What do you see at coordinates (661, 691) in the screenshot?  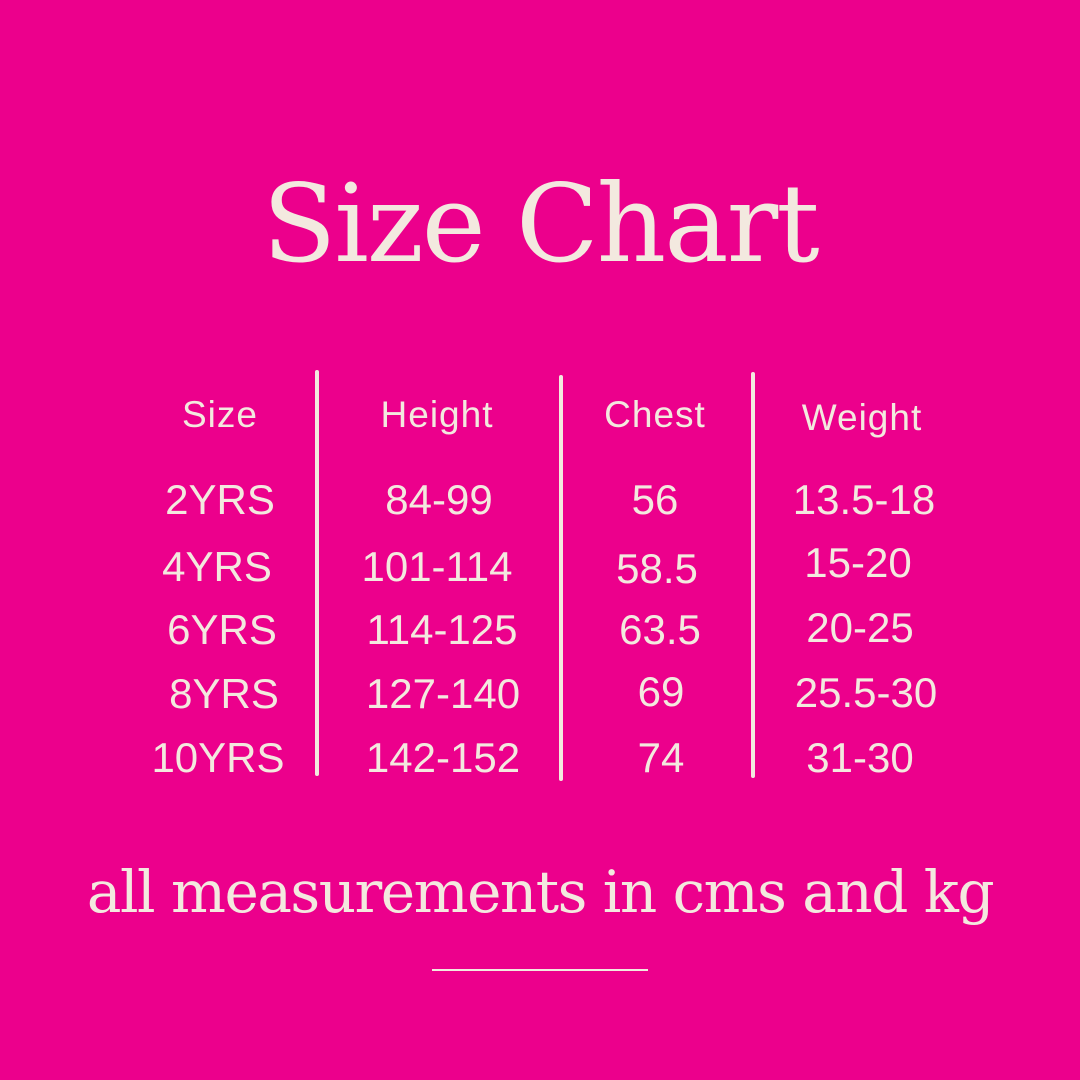 I see `table-cell-chest: 69` at bounding box center [661, 691].